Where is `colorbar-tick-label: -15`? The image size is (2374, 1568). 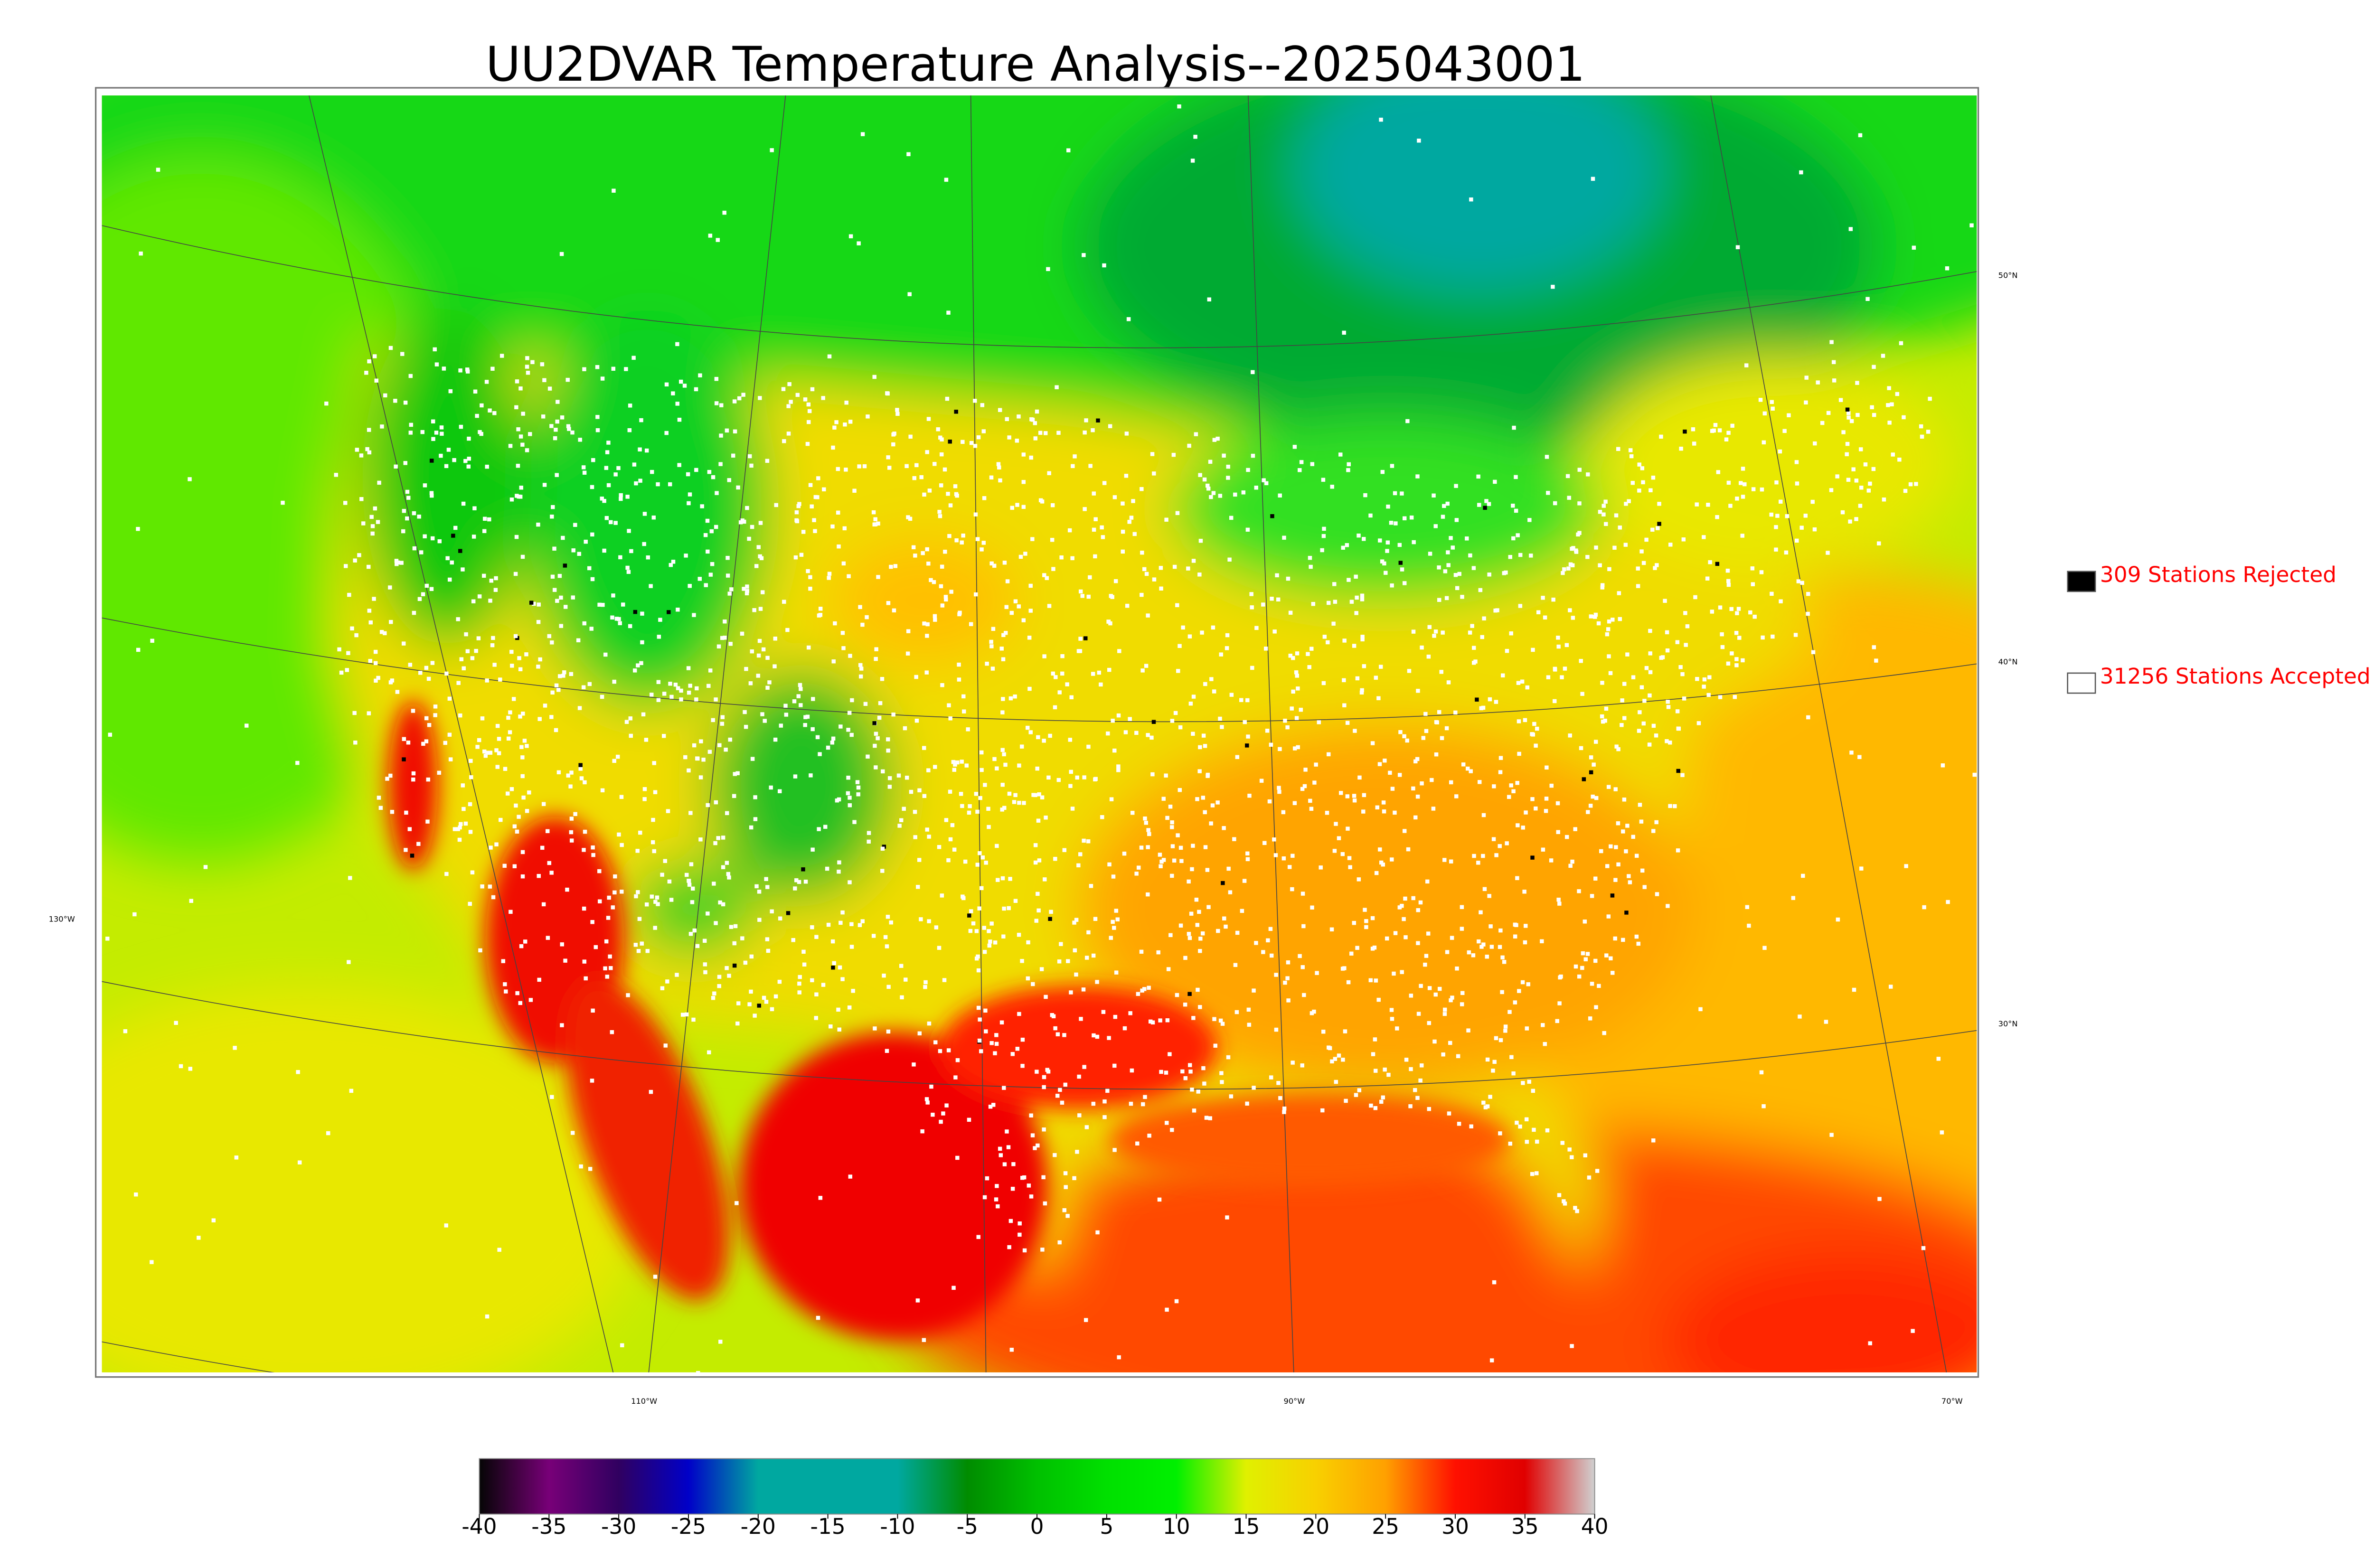
colorbar-tick-label: -15 is located at coordinates (828, 1527).